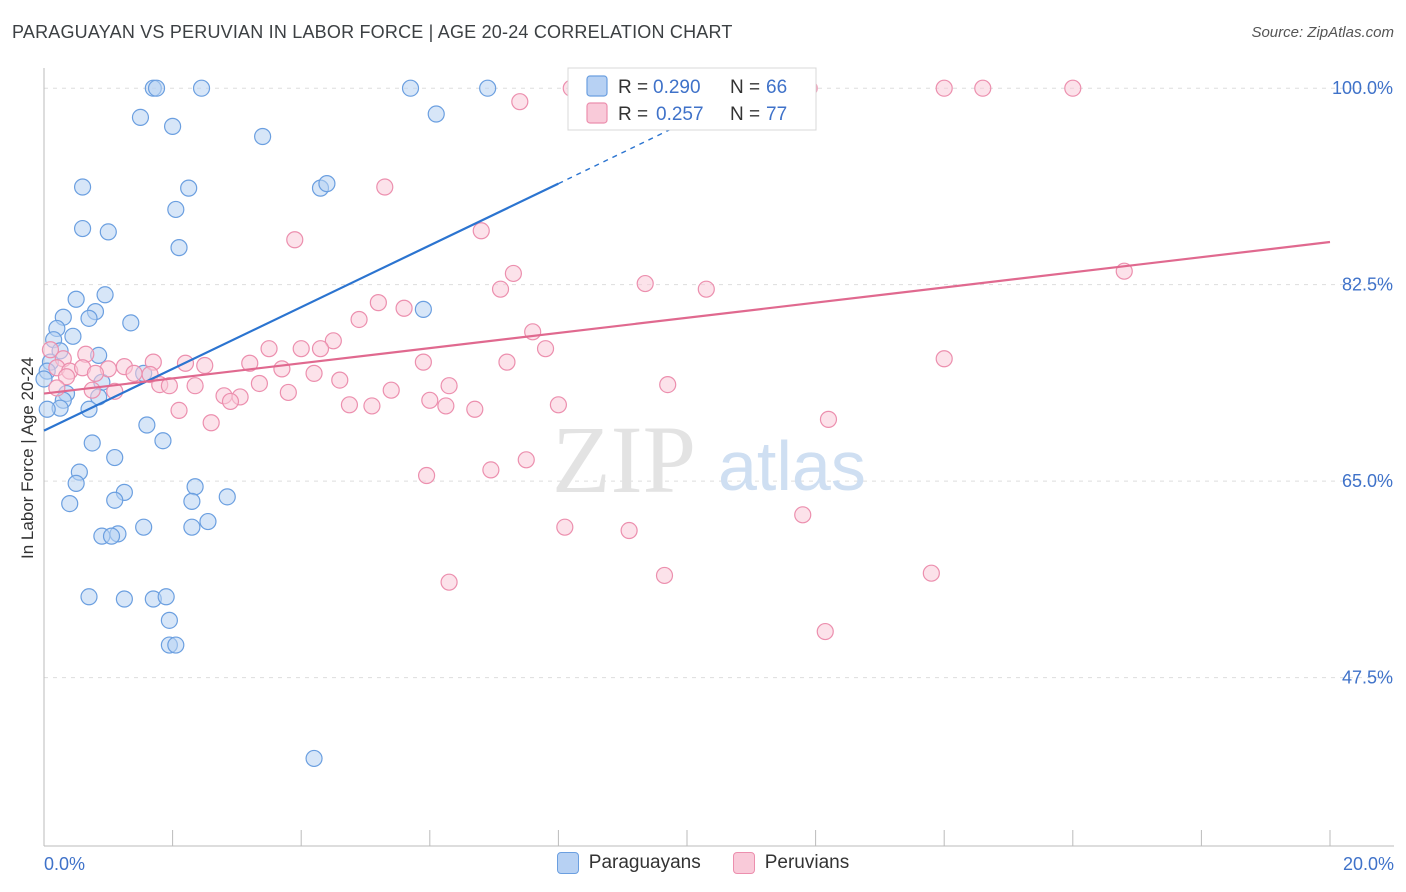 This screenshot has width=1406, height=892. What do you see at coordinates (64, 864) in the screenshot?
I see `x-tick-label-left: 0.0%` at bounding box center [64, 864].